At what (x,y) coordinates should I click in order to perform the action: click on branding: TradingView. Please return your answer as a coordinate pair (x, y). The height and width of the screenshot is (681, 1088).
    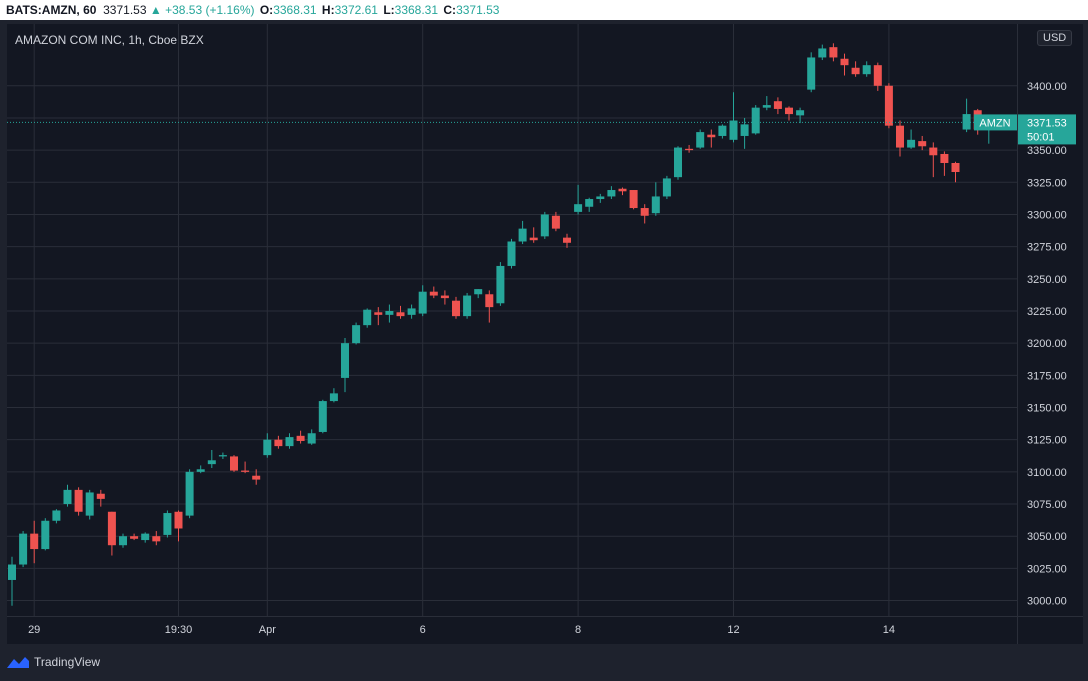
    Looking at the image, I should click on (53, 662).